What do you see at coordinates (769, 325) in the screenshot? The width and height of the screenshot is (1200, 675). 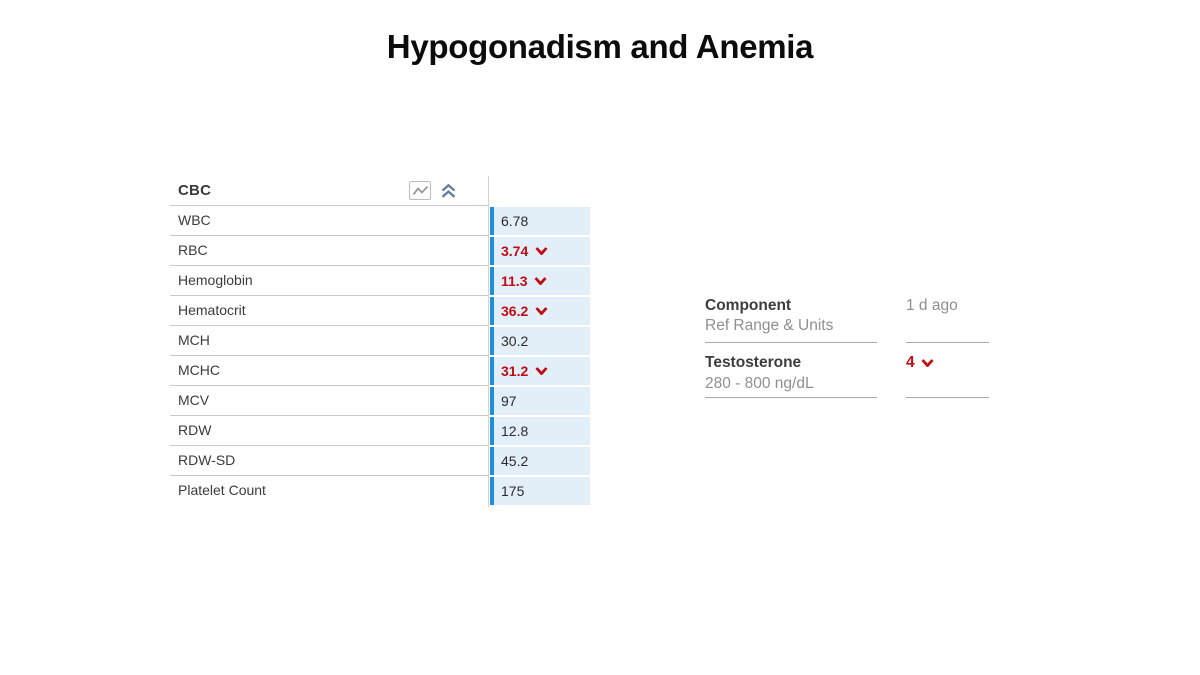 I see `ref-range-header-label: Ref Range & Units` at bounding box center [769, 325].